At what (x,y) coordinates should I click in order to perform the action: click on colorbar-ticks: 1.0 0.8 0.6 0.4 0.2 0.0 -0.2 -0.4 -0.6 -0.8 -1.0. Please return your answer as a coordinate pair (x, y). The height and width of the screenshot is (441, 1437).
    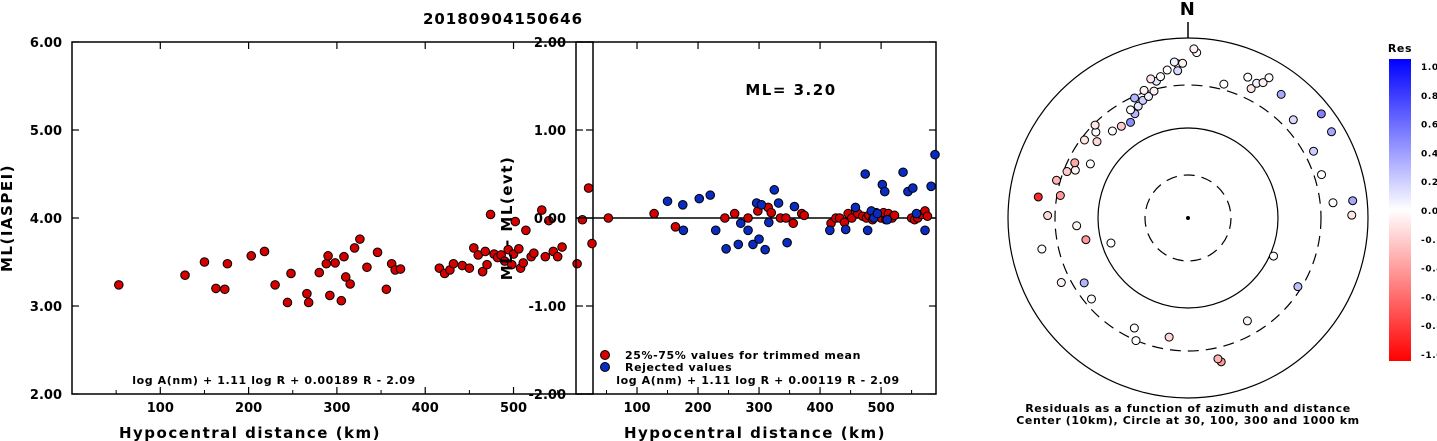
    Looking at the image, I should click on (1429, 212).